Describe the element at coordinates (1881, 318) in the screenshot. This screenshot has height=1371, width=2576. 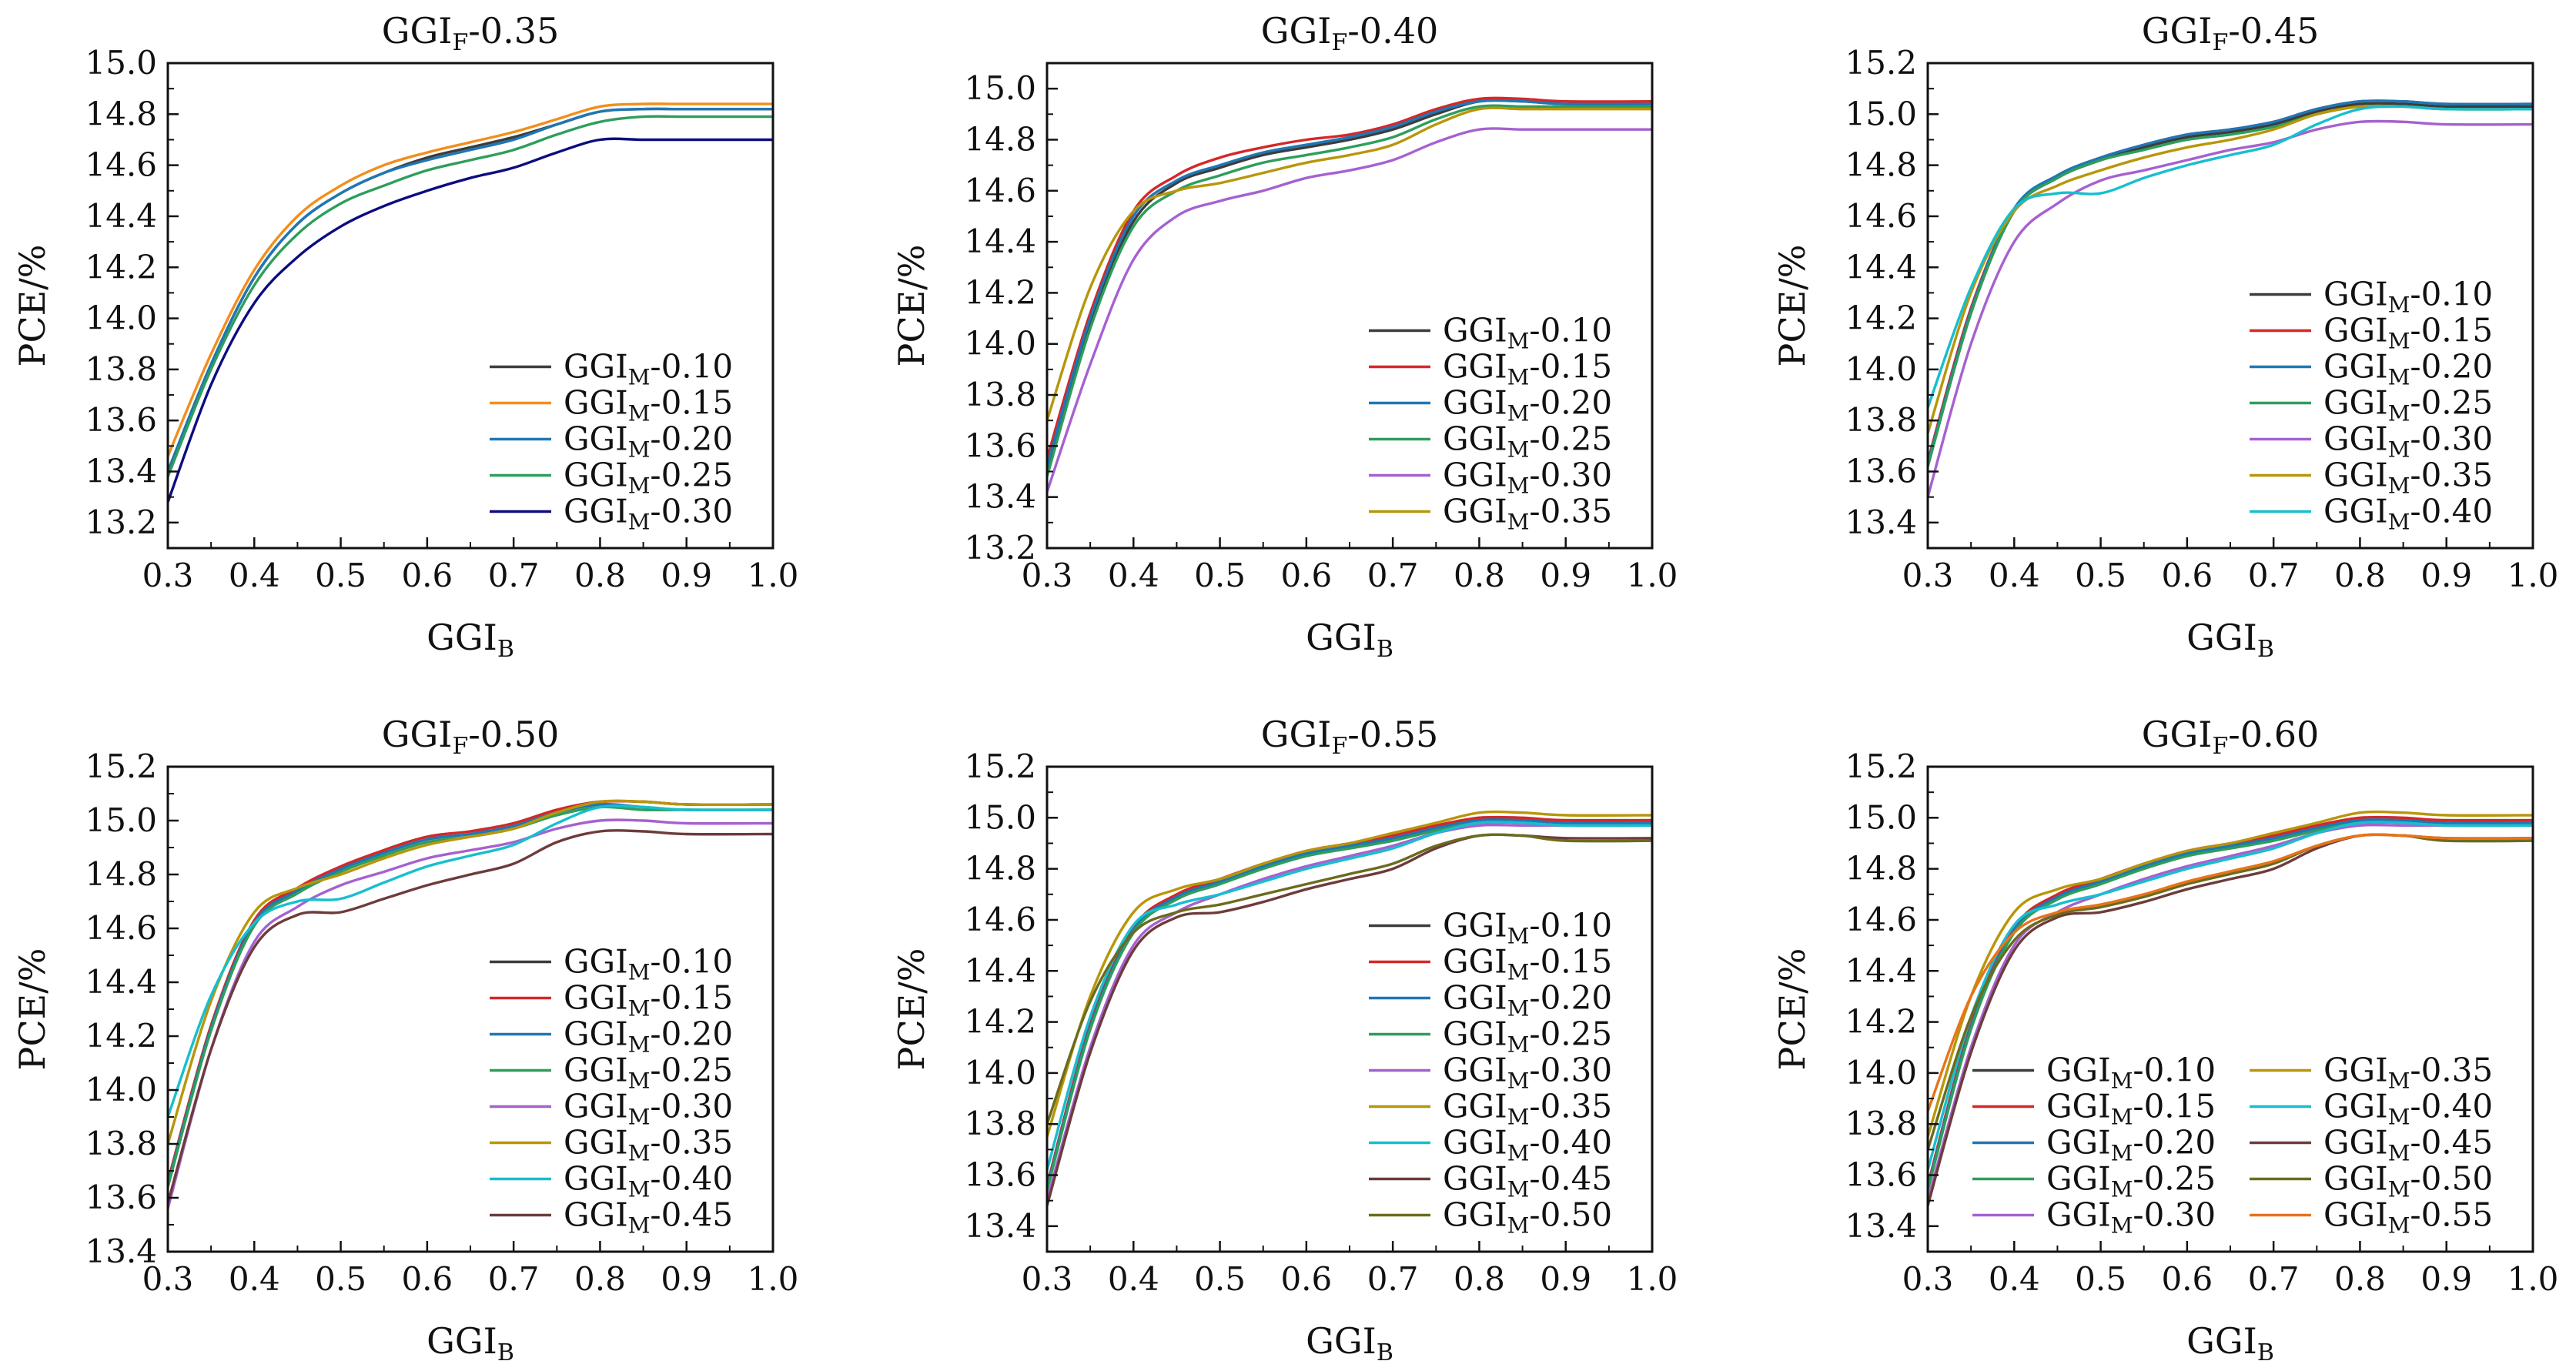
I see `y-tick-label: 14.2` at that location.